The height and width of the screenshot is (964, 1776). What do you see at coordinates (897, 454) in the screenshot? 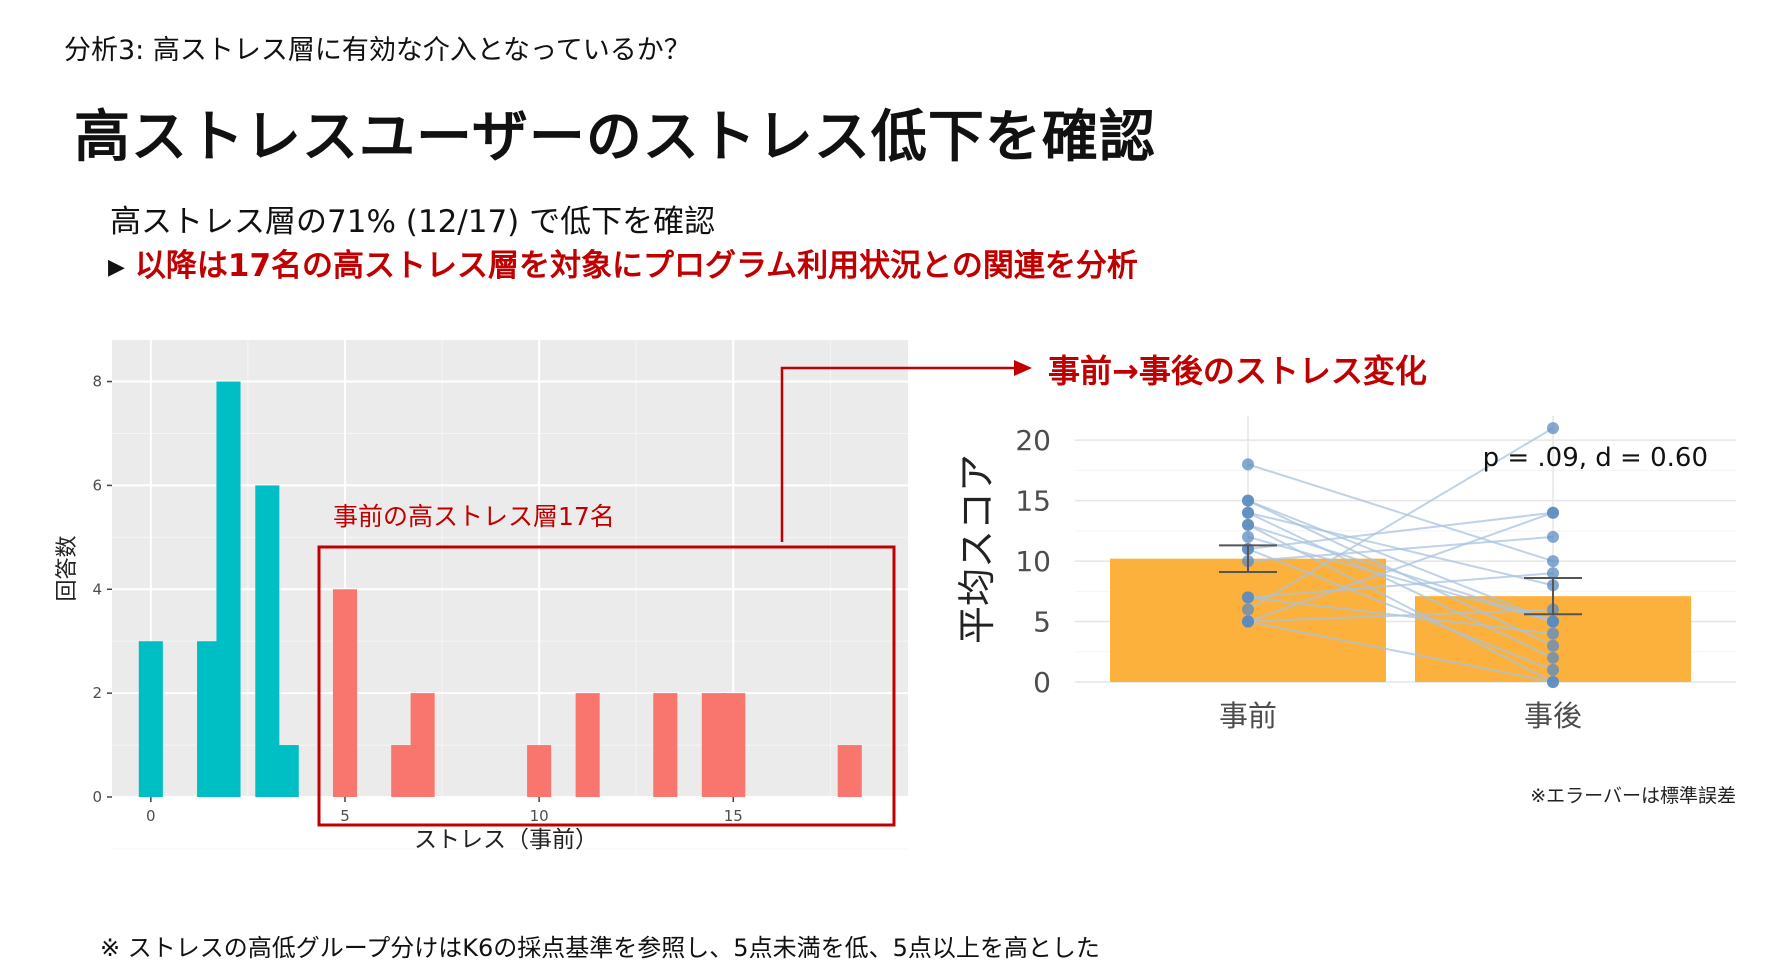
I see `connector-line` at bounding box center [897, 454].